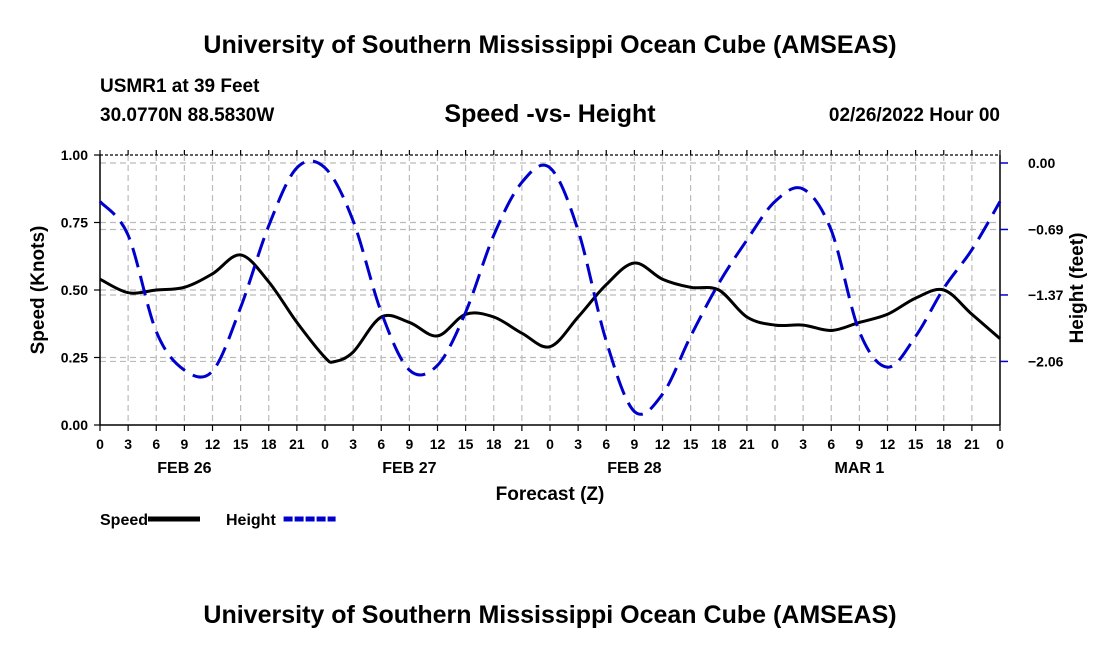  Describe the element at coordinates (550, 114) in the screenshot. I see `chart-subtitle: Speed -vs- Height` at that location.